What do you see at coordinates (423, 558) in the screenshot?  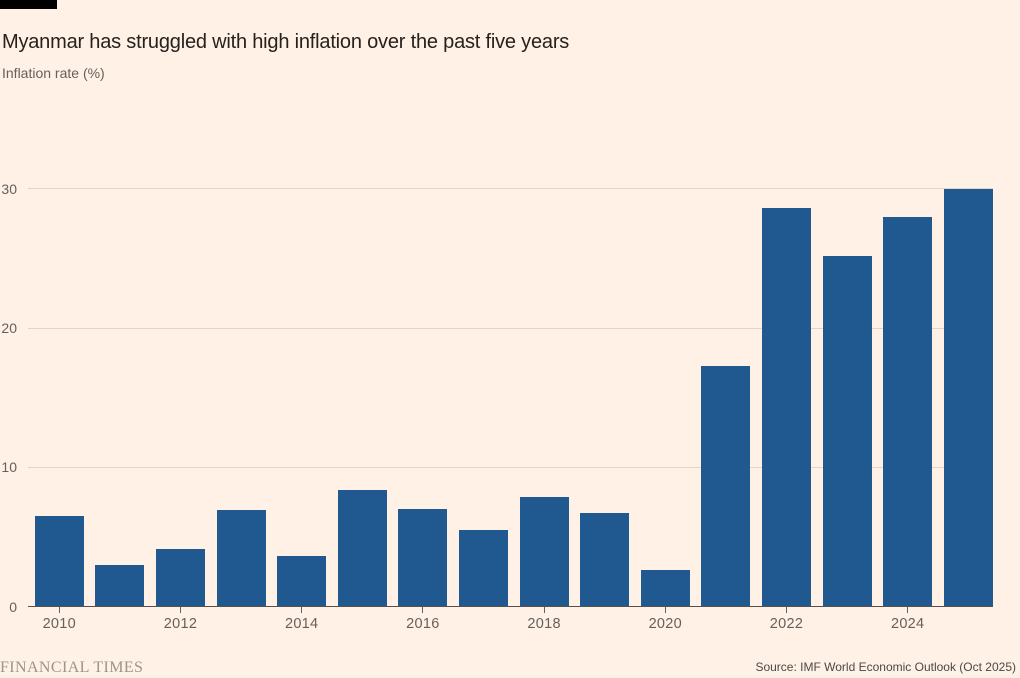 I see `bar-2016` at bounding box center [423, 558].